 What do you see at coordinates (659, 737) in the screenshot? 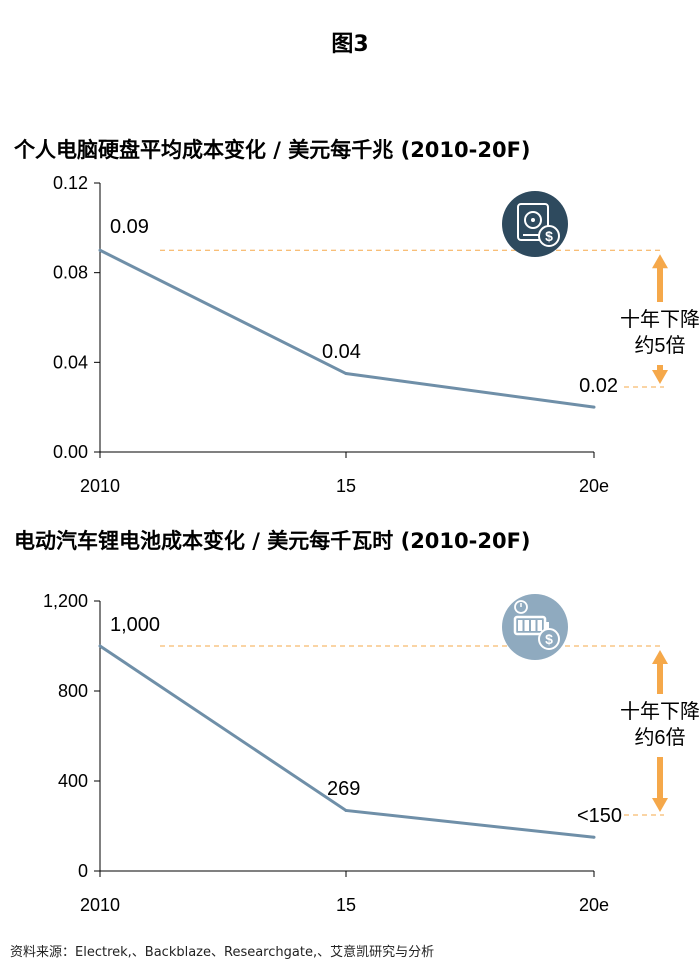
I see `chart2-annotation-line2: 约6倍` at bounding box center [659, 737].